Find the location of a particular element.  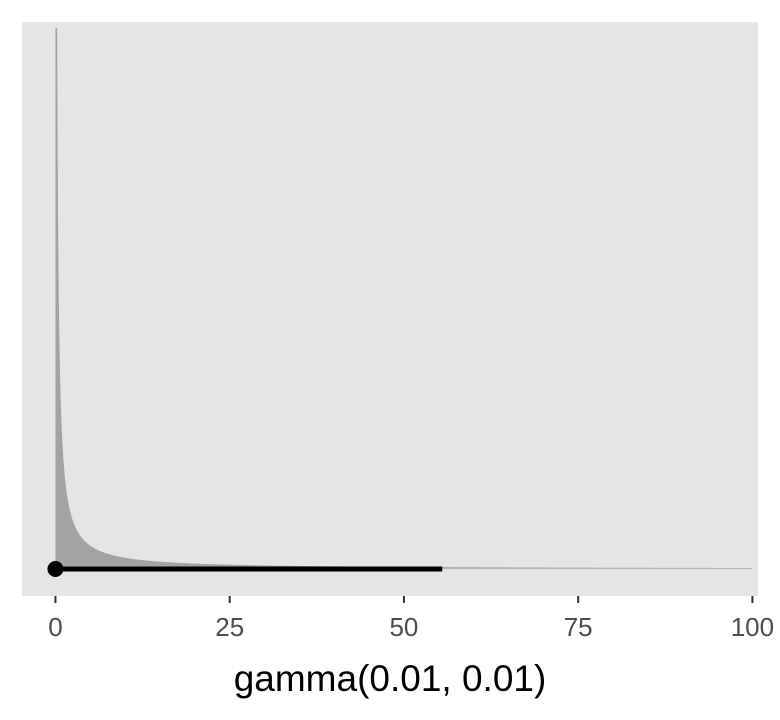

x-tick-label: 0 is located at coordinates (55, 627).